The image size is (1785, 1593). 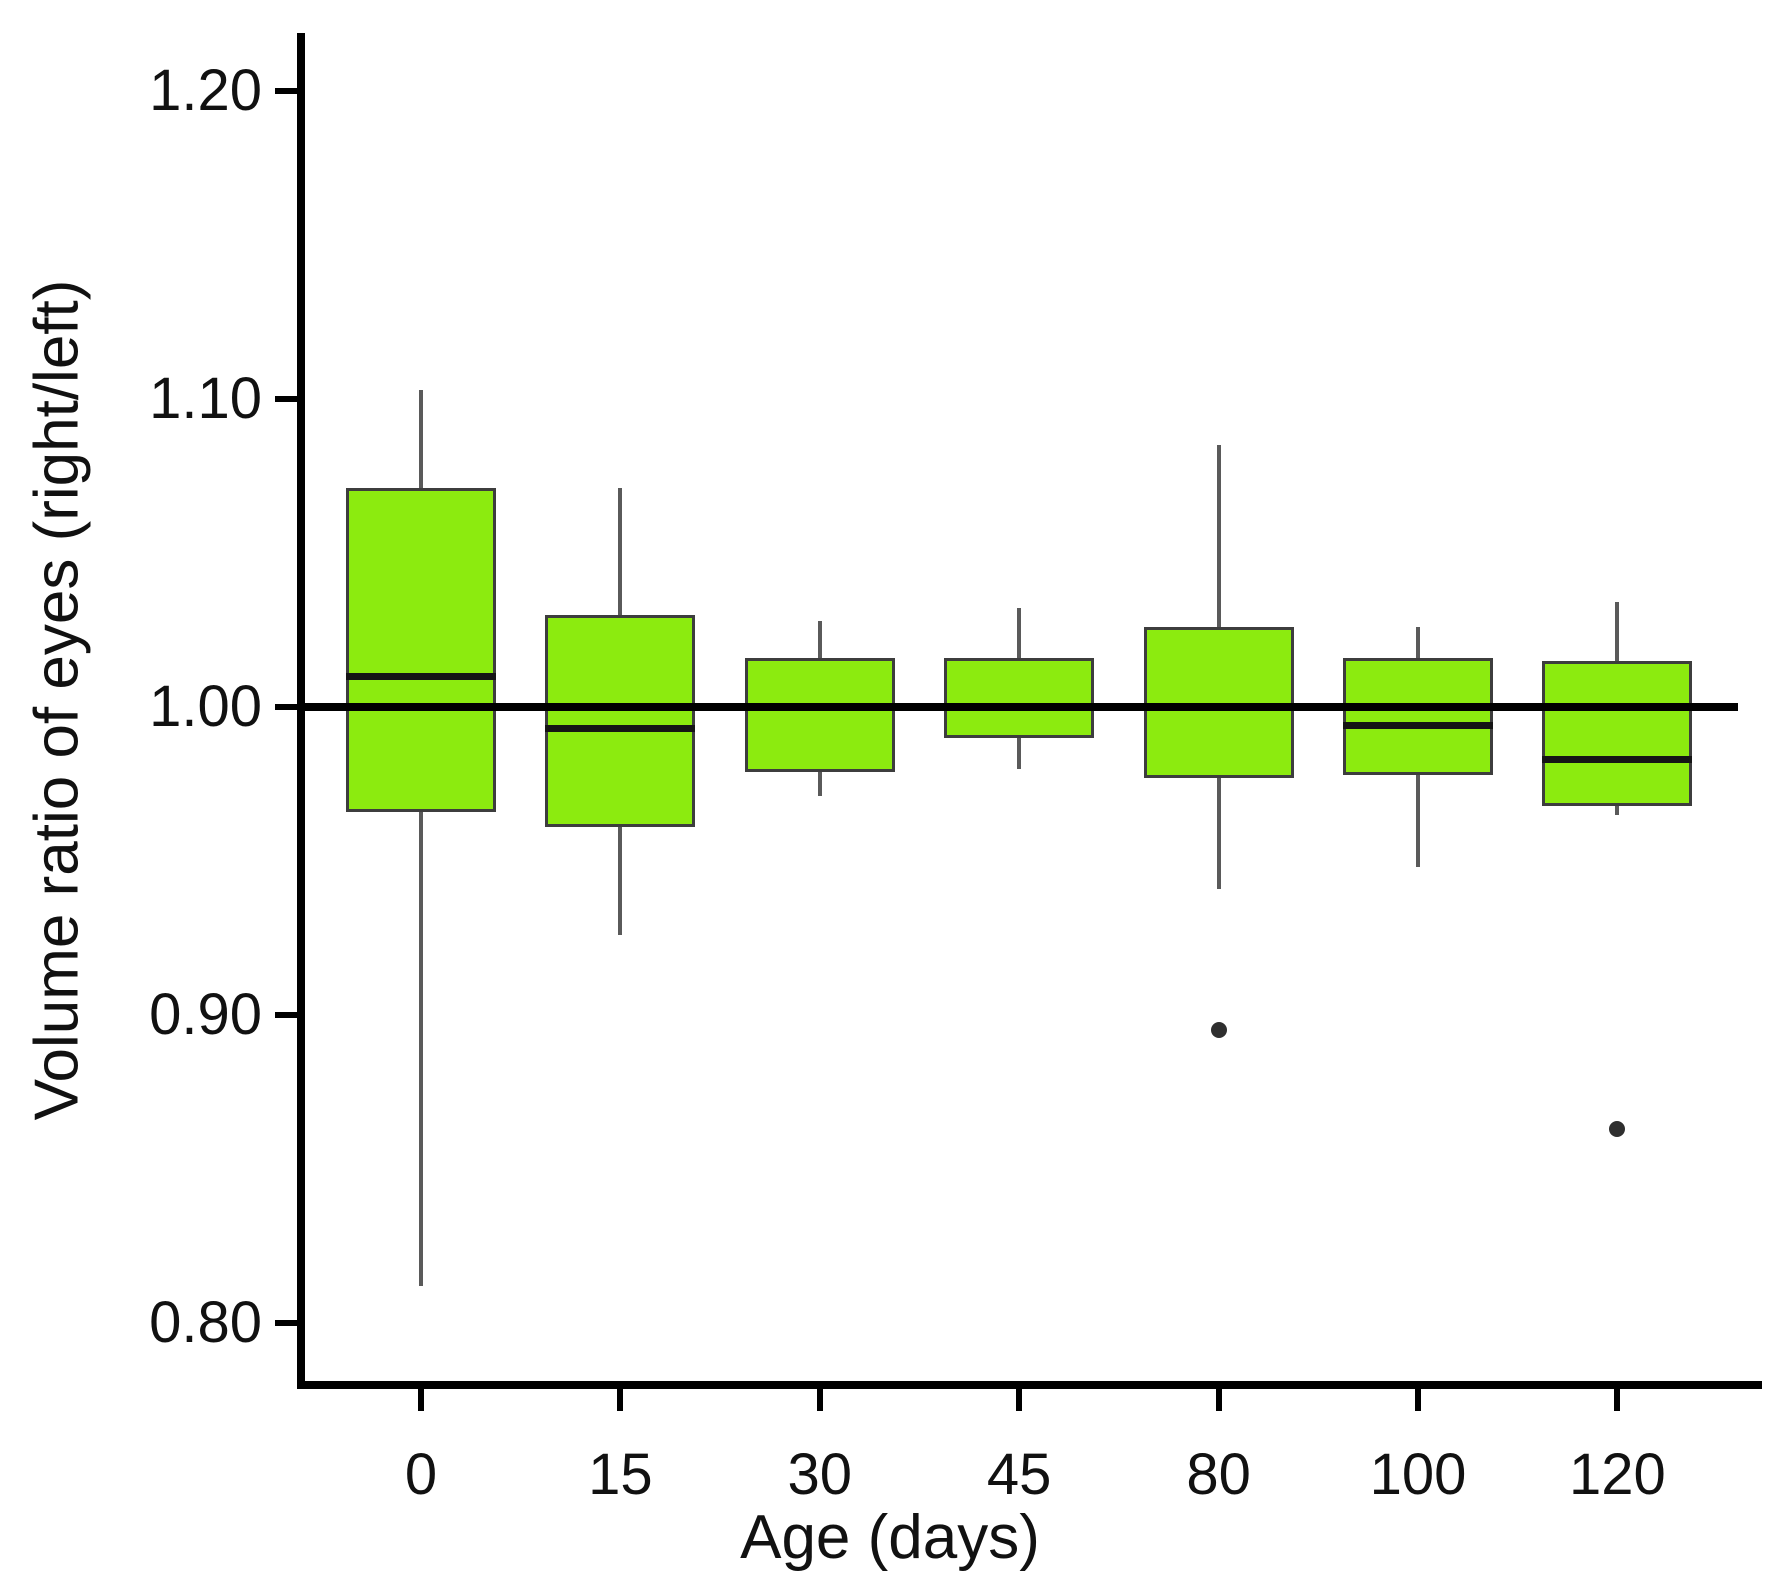 What do you see at coordinates (205, 1014) in the screenshot?
I see `y-tick-label: 0.90` at bounding box center [205, 1014].